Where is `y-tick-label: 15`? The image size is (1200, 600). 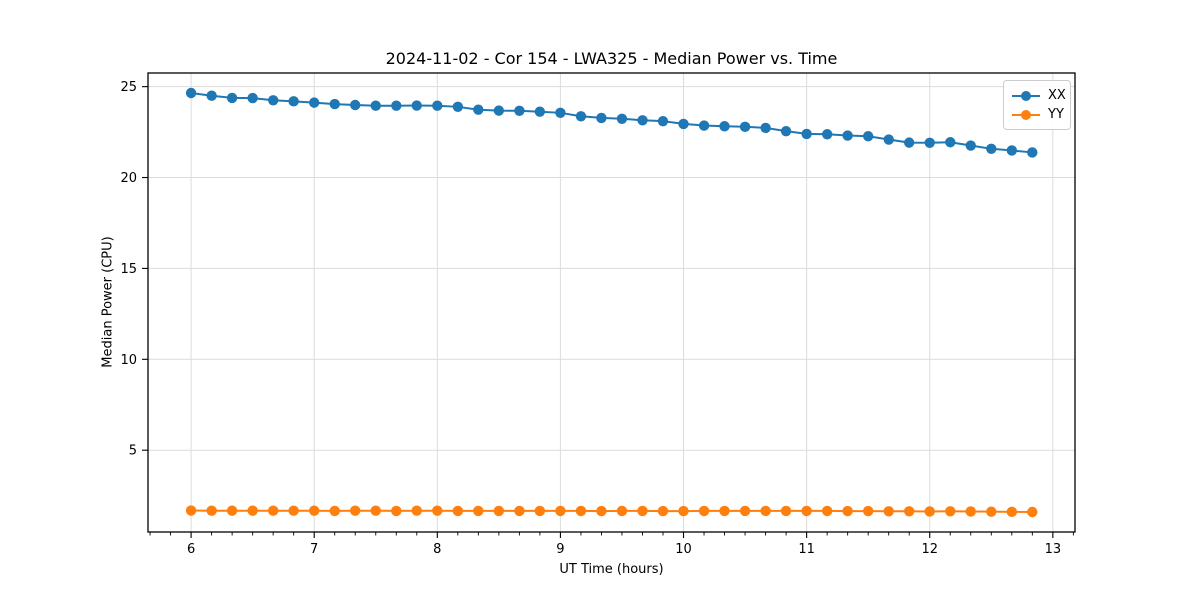 y-tick-label: 15 is located at coordinates (128, 269).